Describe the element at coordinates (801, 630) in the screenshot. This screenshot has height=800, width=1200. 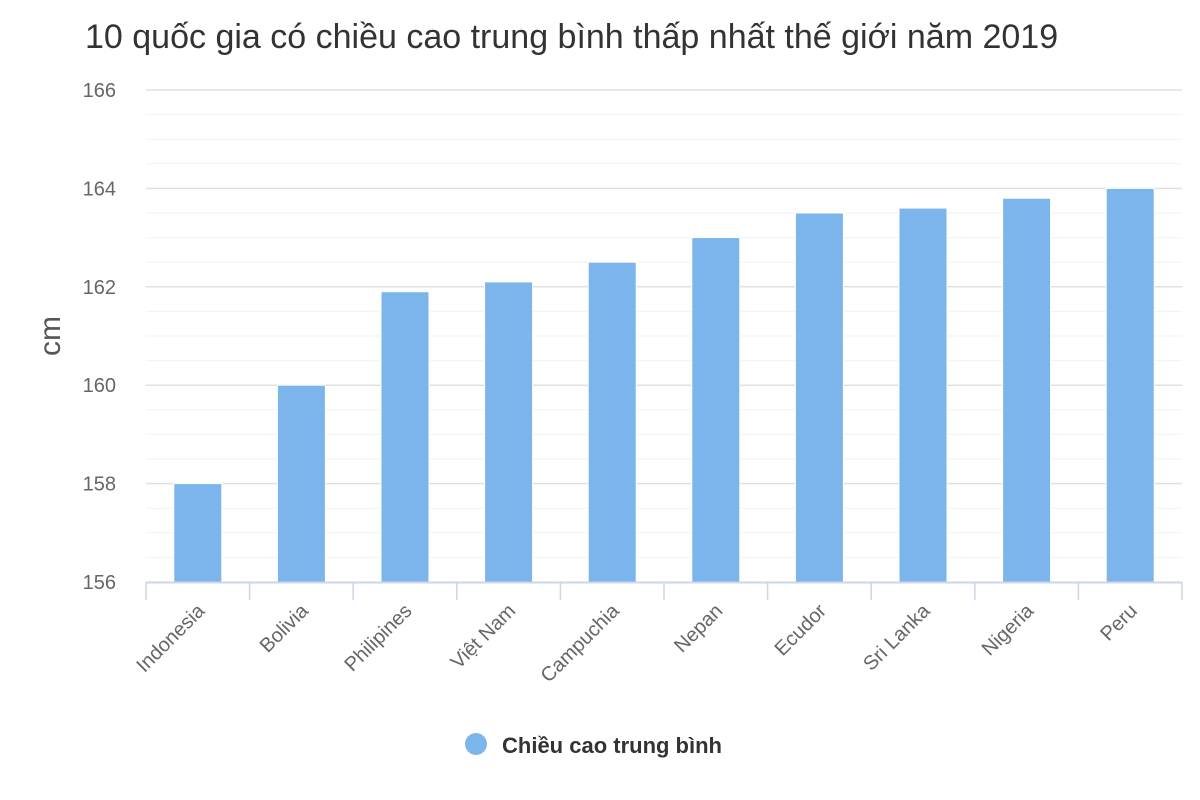
I see `x-tick-label: Ecudor` at that location.